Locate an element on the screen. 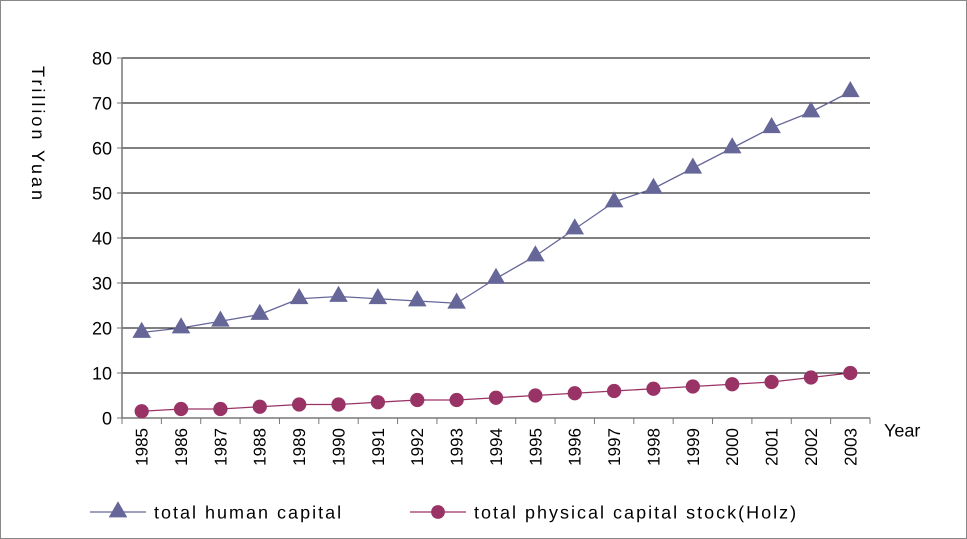 The width and height of the screenshot is (967, 539). x-tick-label: 1992 is located at coordinates (418, 447).